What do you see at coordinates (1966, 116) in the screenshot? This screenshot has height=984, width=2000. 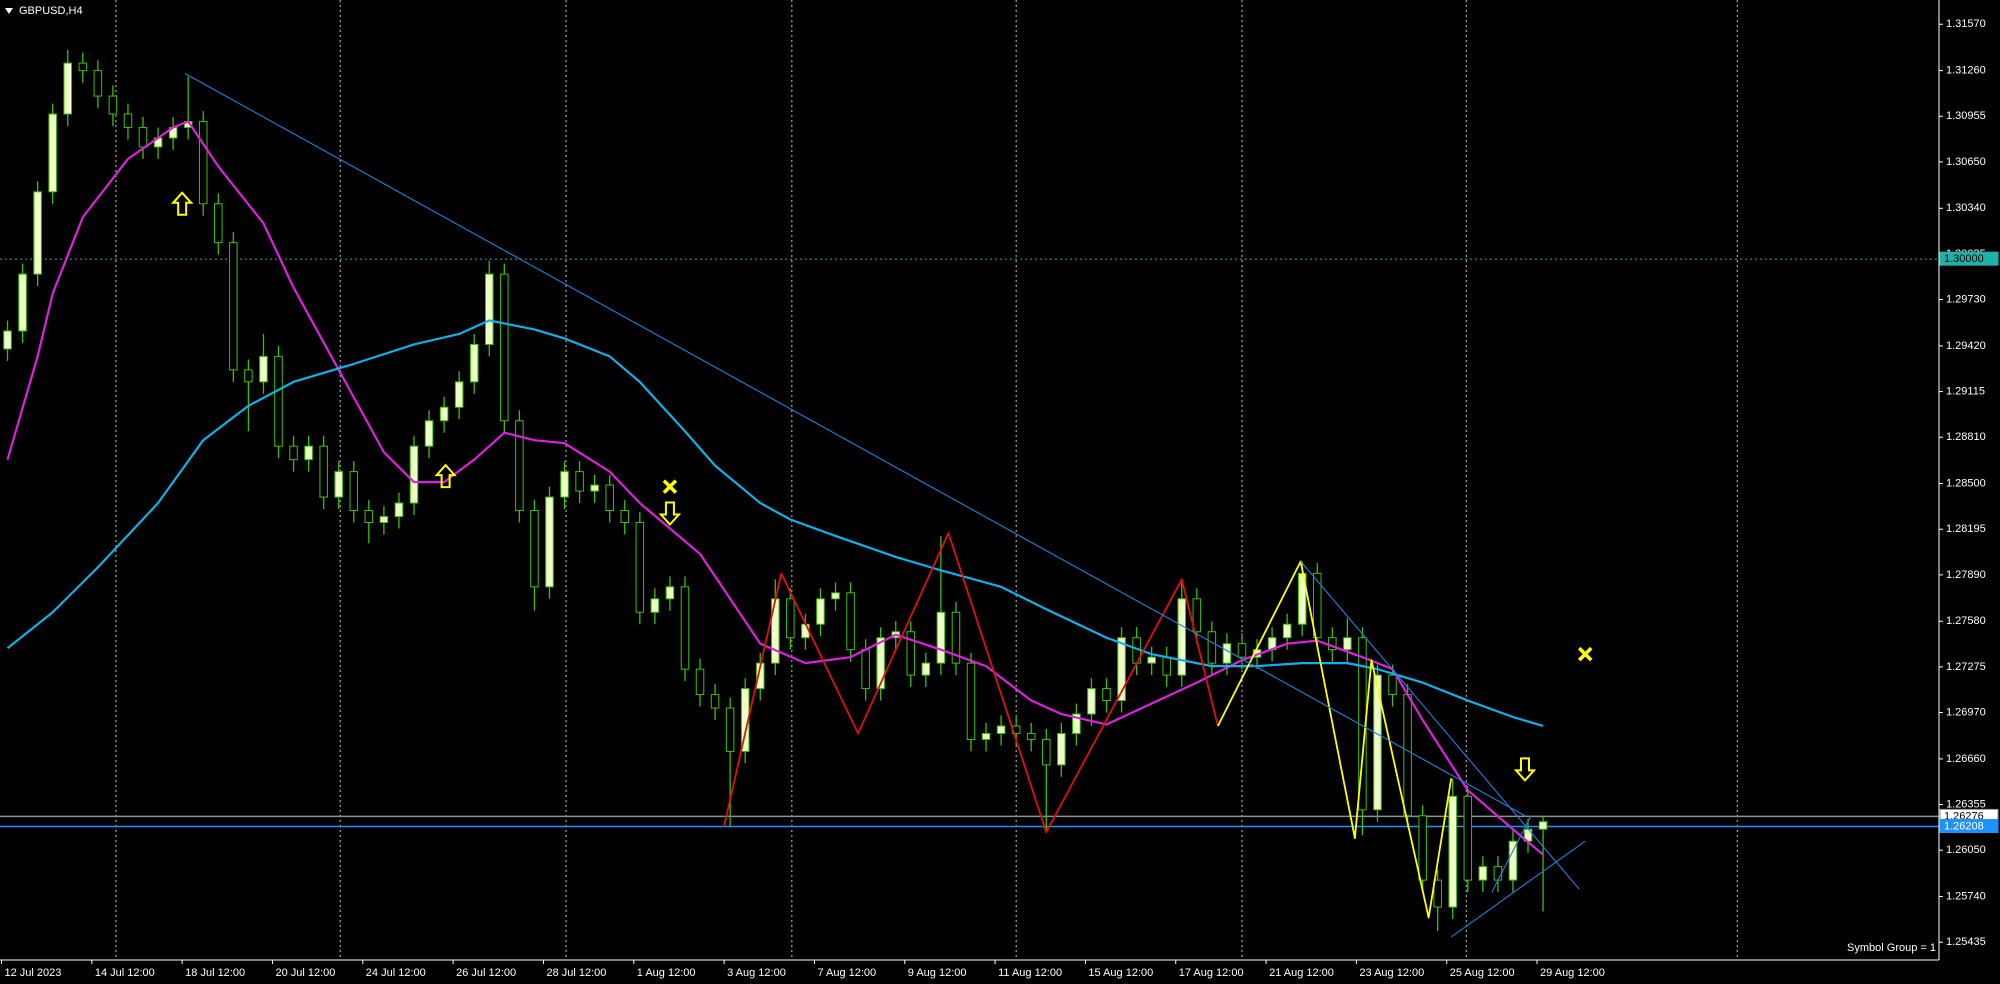 I see `y-tick-label: 1.30955` at bounding box center [1966, 116].